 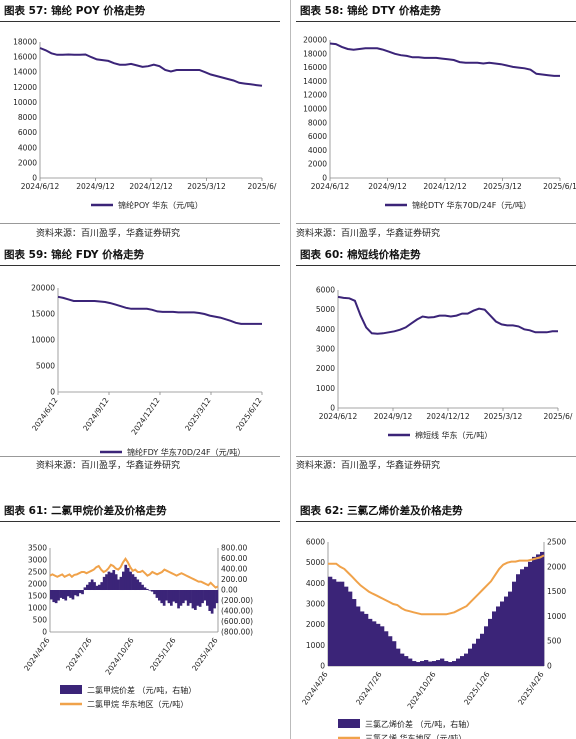 What do you see at coordinates (37, 572) in the screenshot?
I see `y-left-tick-label: 2500` at bounding box center [37, 572].